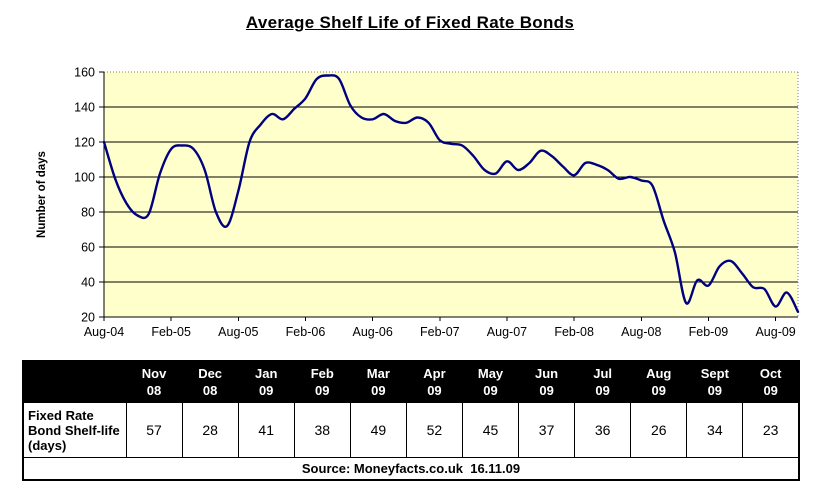  I want to click on table-source-row: Source: Moneyfacts.co.uk 16.11.09, so click(411, 469).